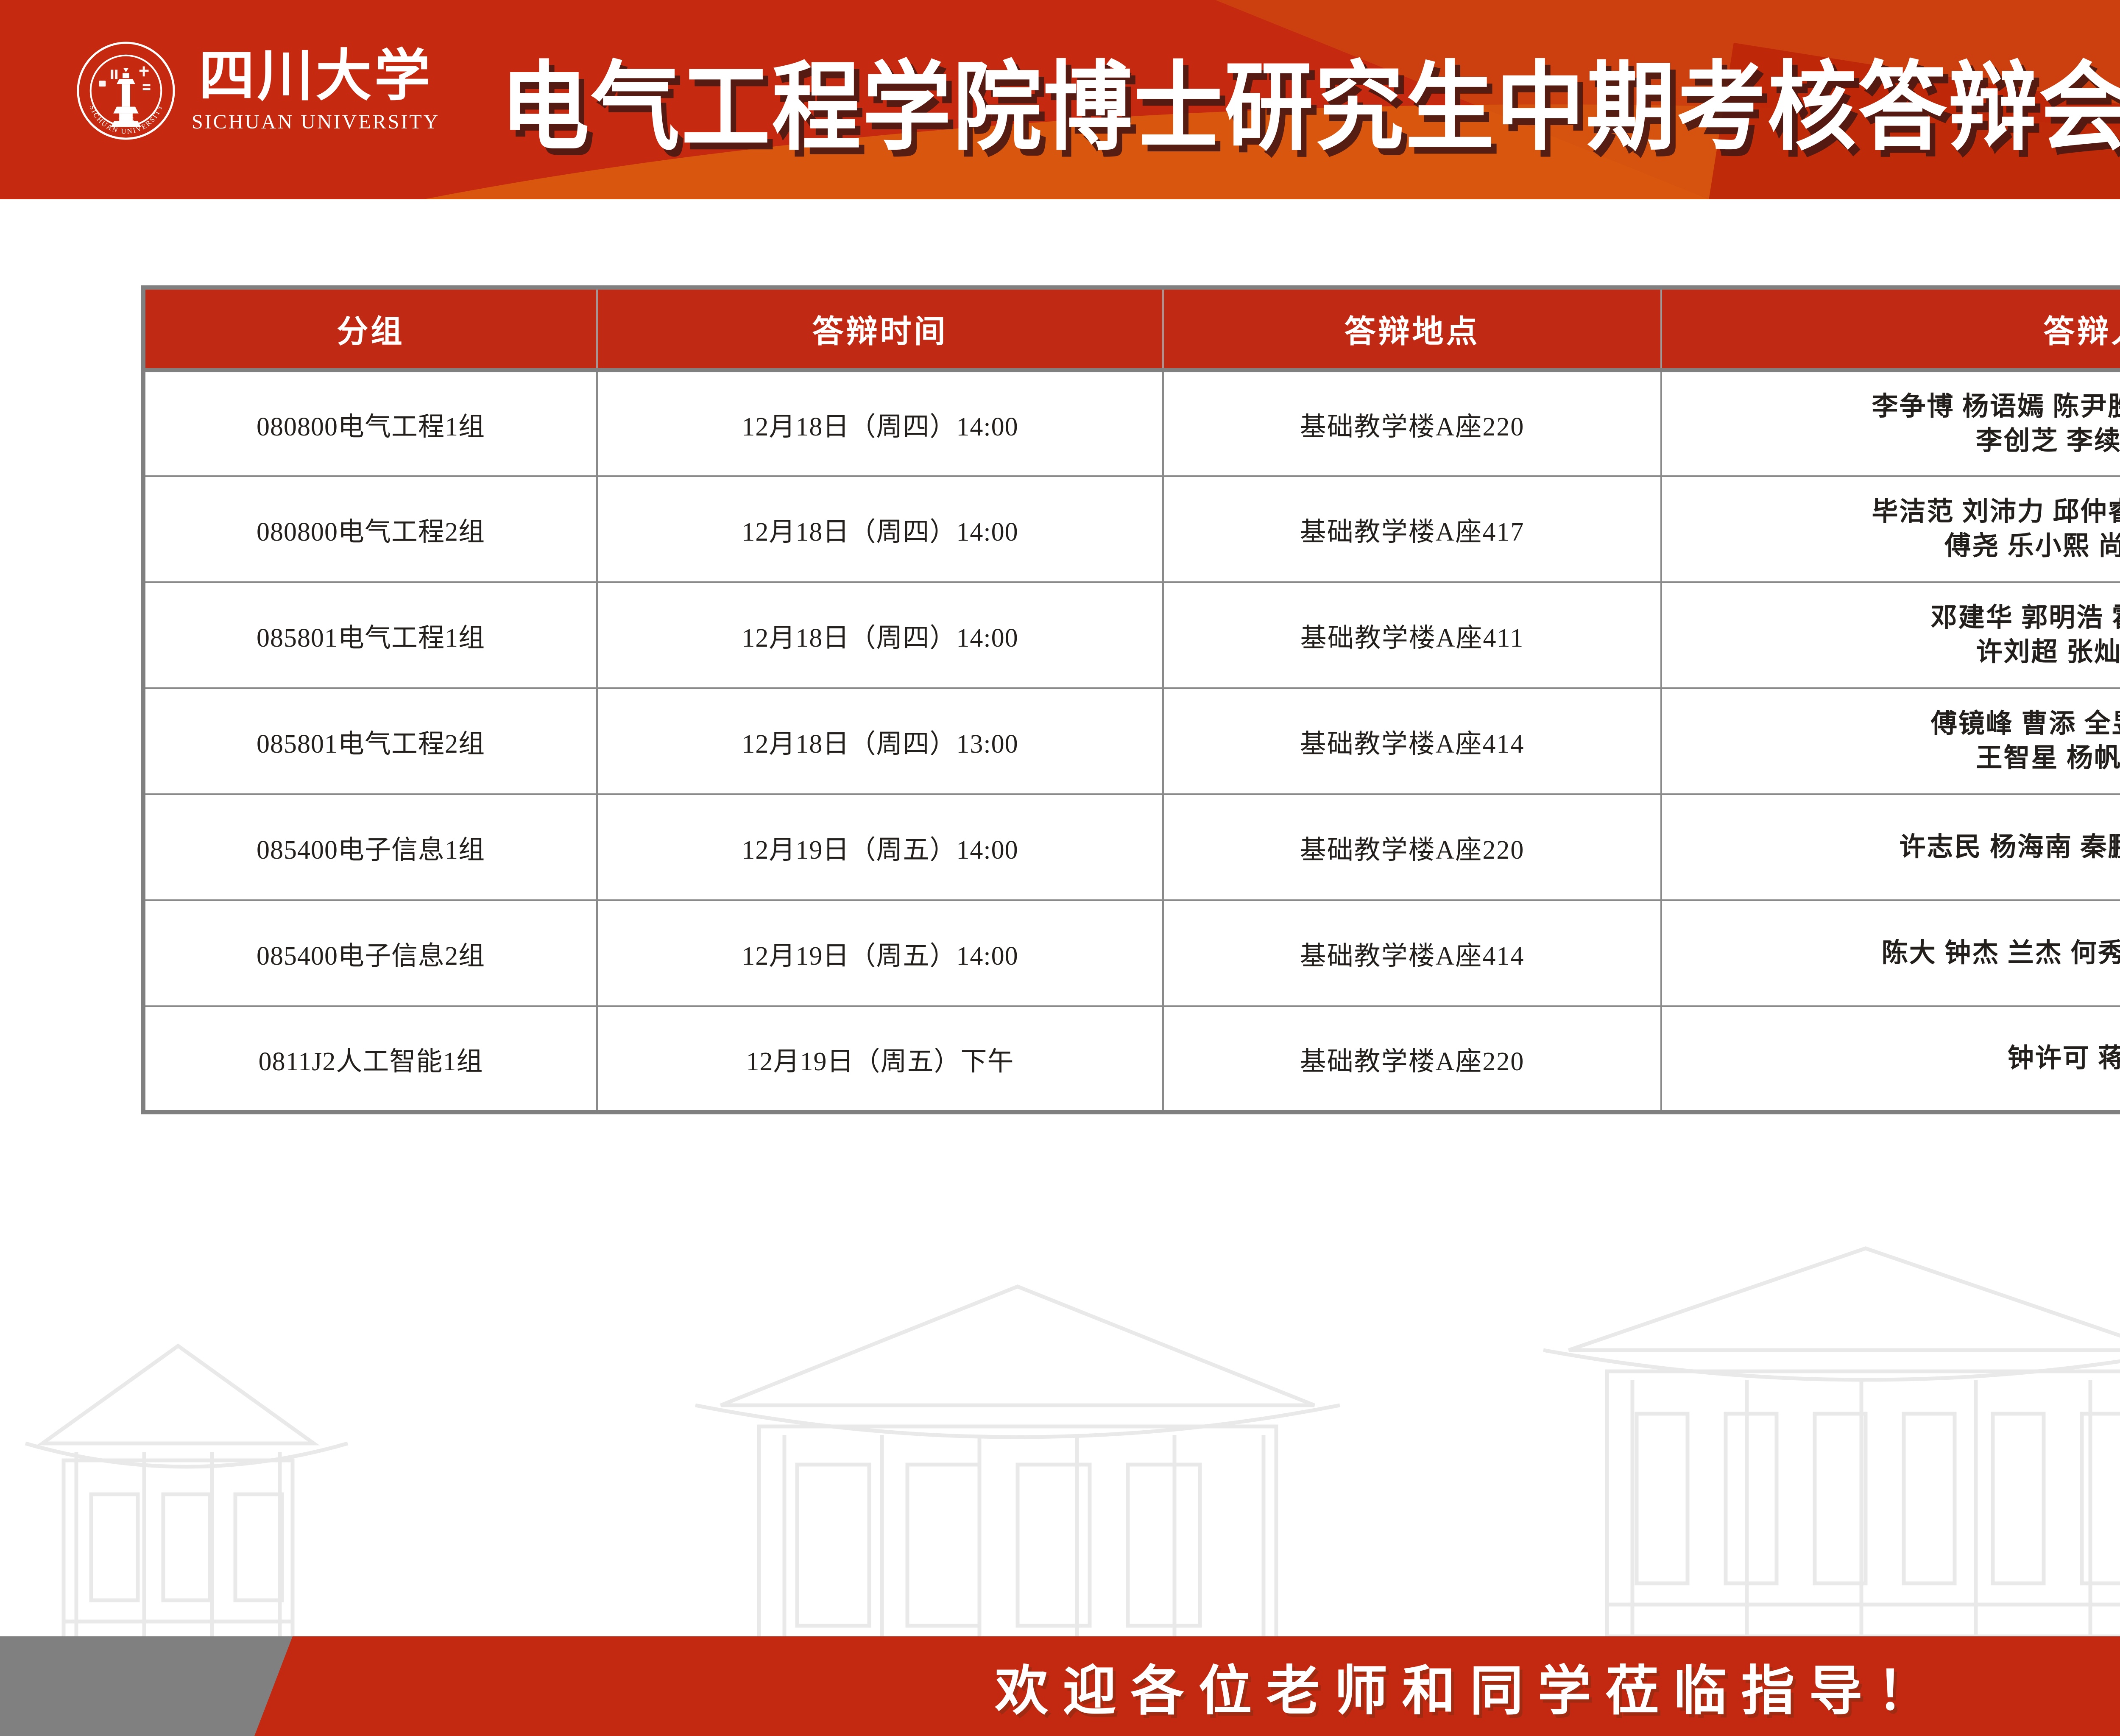 Image resolution: width=2120 pixels, height=1736 pixels. What do you see at coordinates (1996, 512) in the screenshot?
I see `people-line-1: 毕洁范 刘沛力 邱仲睿 袁泽惠 张名顺` at bounding box center [1996, 512].